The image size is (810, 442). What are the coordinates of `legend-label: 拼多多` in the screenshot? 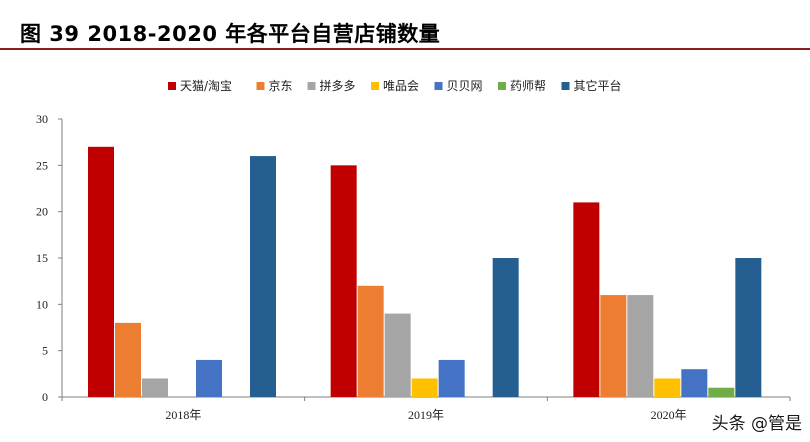 It's located at (338, 86).